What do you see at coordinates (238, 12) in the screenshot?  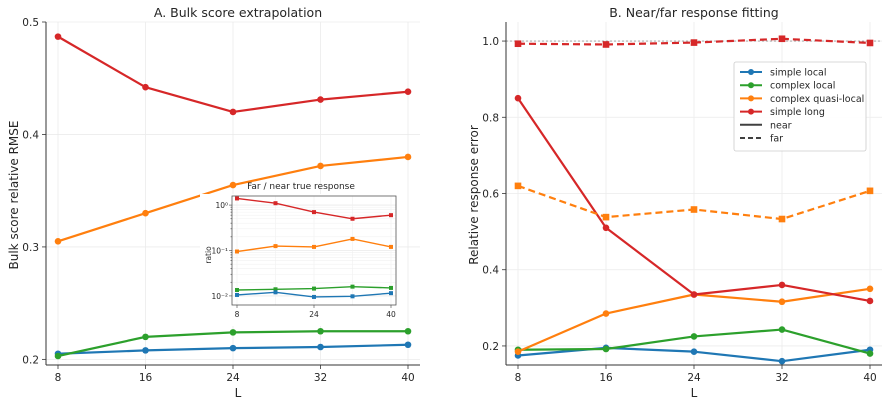 I see `panel-a-title: A. Bulk score extrapolation` at bounding box center [238, 12].